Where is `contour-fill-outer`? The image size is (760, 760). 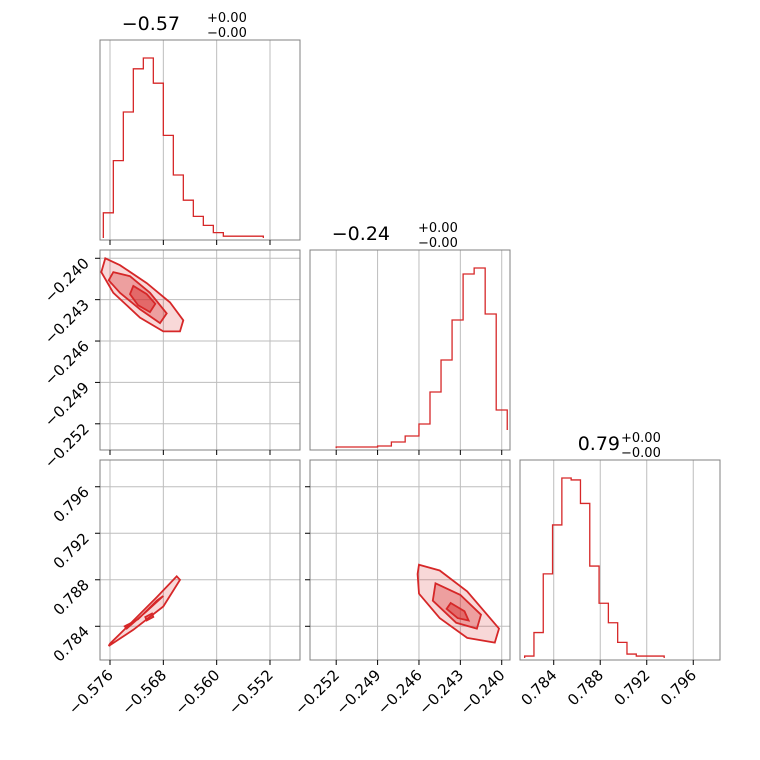 contour-fill-outer is located at coordinates (142, 295).